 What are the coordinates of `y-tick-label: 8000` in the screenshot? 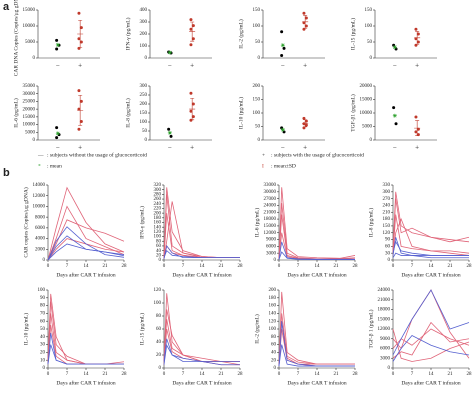 It's located at (40, 217).